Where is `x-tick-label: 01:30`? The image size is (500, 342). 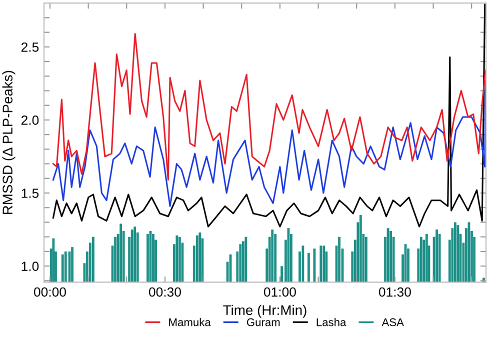 x-tick-label: 01:30 is located at coordinates (394, 292).